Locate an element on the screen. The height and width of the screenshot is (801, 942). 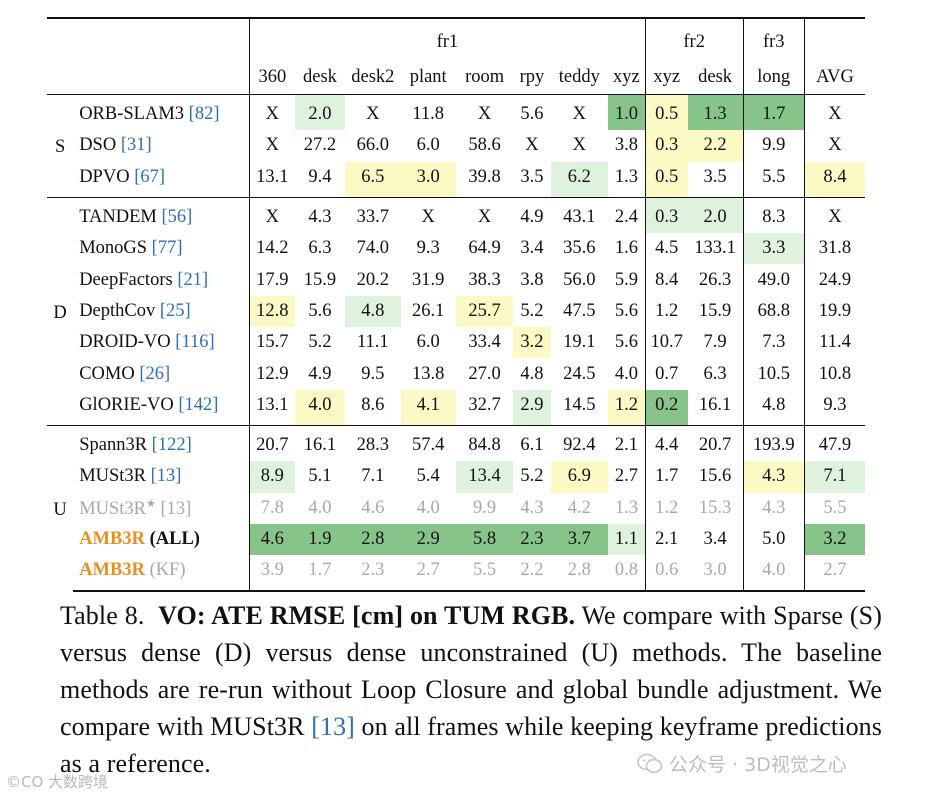
citation-link: [56] is located at coordinates (177, 217).